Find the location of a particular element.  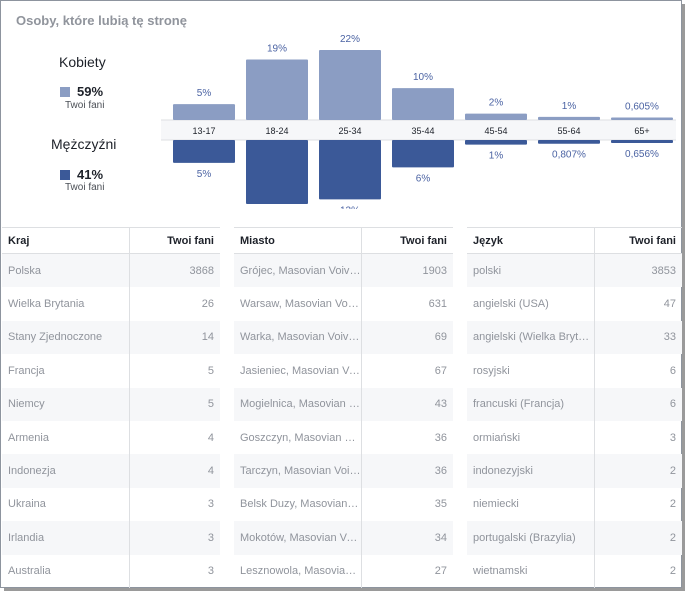

age-tick-label: 13-17 is located at coordinates (203, 131).